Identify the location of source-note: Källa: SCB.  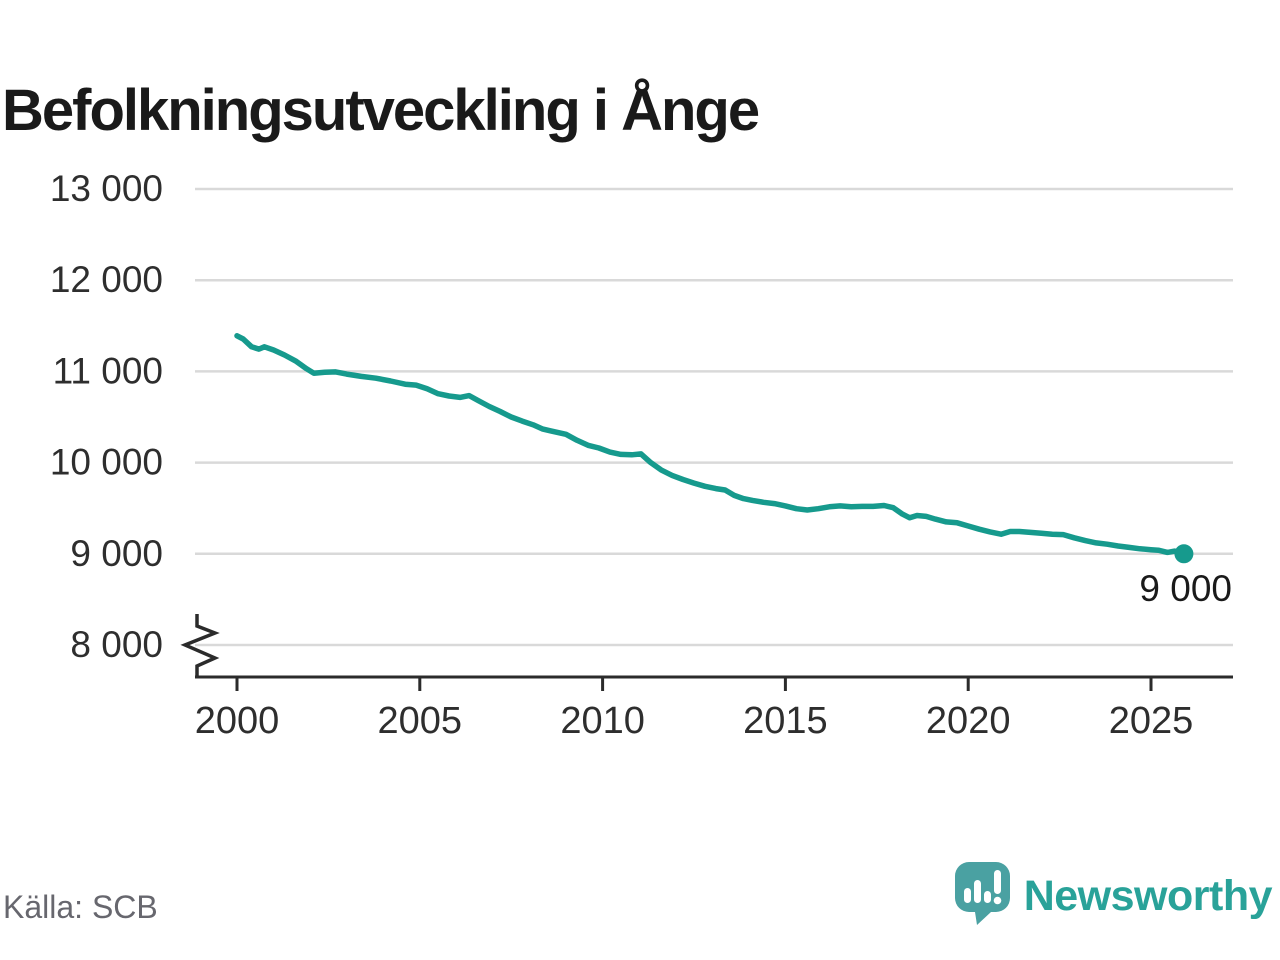
(80, 907).